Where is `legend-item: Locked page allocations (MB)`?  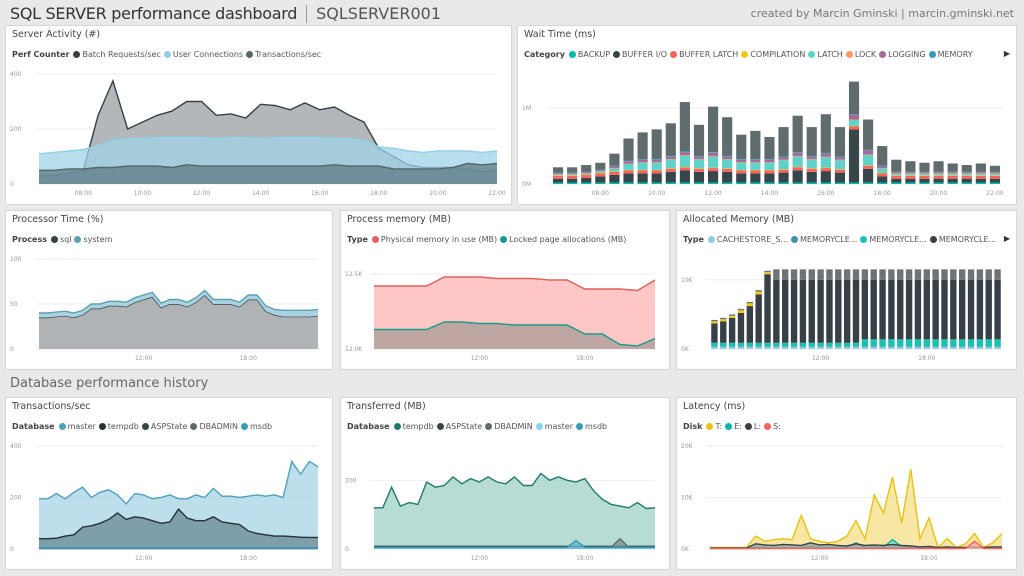
legend-item: Locked page allocations (MB) is located at coordinates (563, 239).